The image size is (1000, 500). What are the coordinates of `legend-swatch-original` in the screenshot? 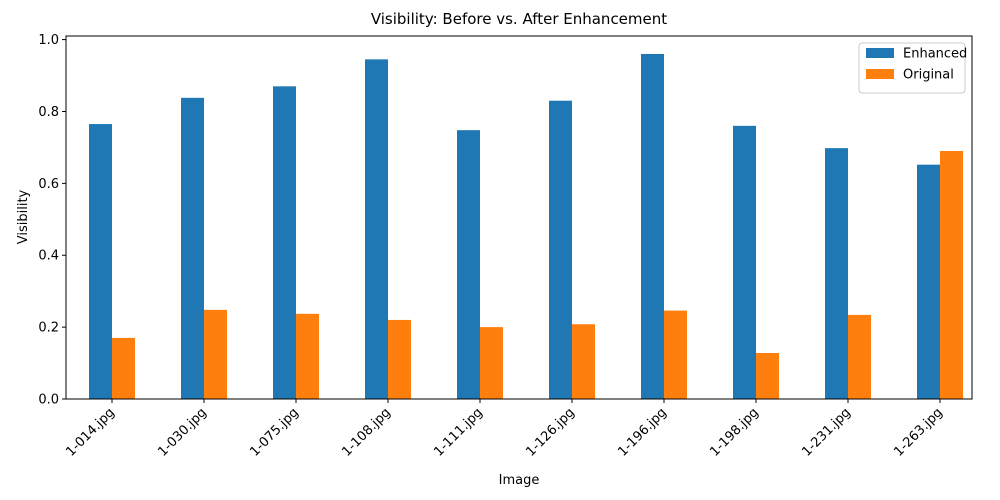 It's located at (880, 74).